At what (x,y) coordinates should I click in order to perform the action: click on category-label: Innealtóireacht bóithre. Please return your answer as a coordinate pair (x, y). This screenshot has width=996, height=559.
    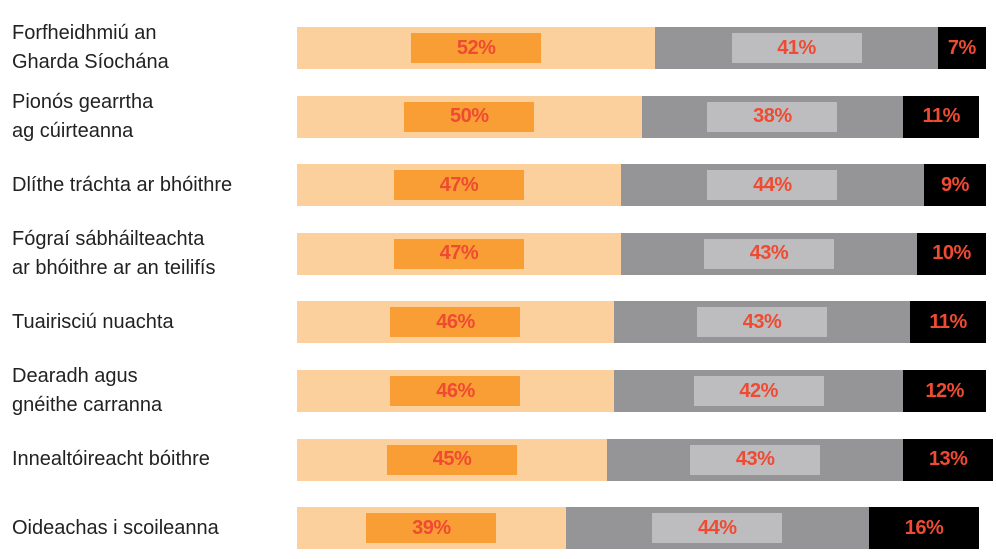
    Looking at the image, I should click on (111, 459).